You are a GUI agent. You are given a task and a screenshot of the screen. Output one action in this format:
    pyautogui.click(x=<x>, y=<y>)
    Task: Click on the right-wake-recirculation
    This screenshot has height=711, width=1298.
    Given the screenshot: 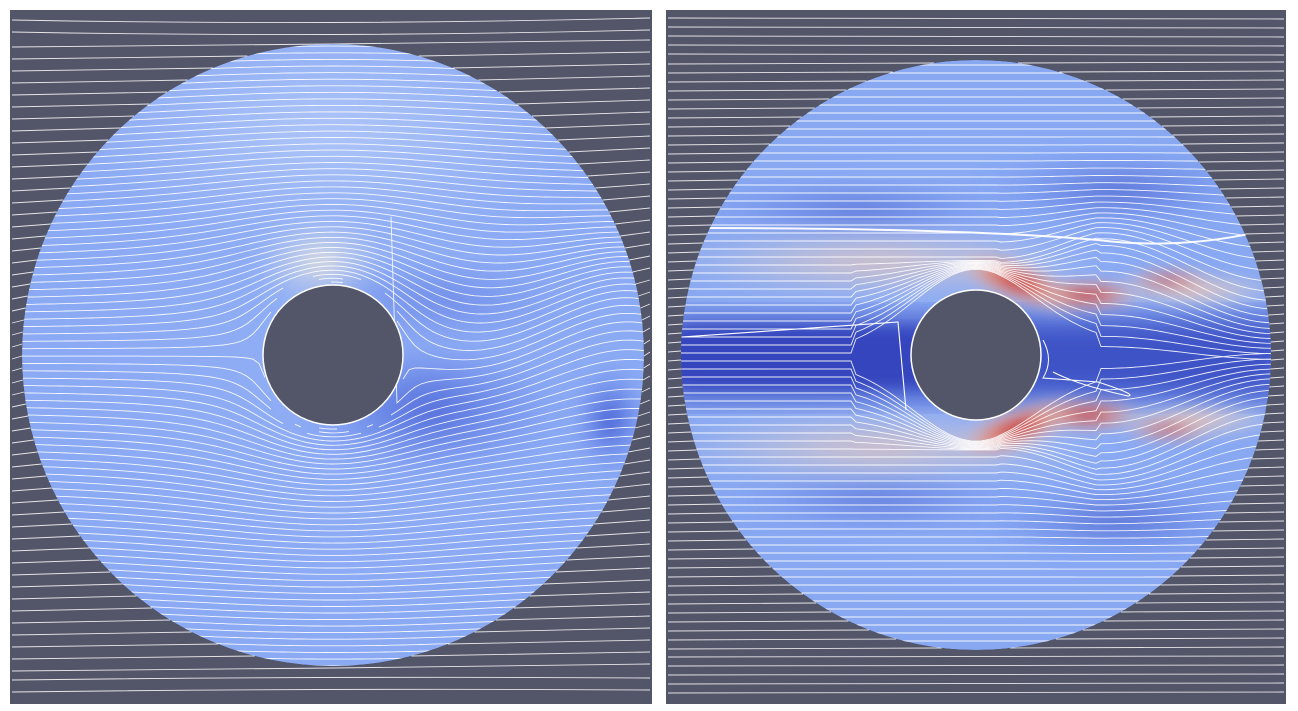 What is the action you would take?
    pyautogui.click(x=1086, y=368)
    